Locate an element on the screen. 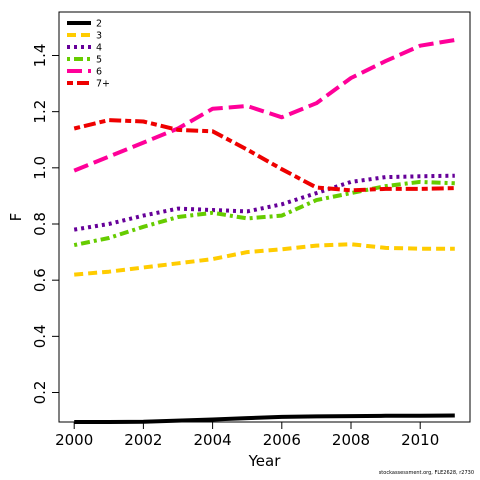 This screenshot has width=480, height=480. legend-label: 5 is located at coordinates (99, 60).